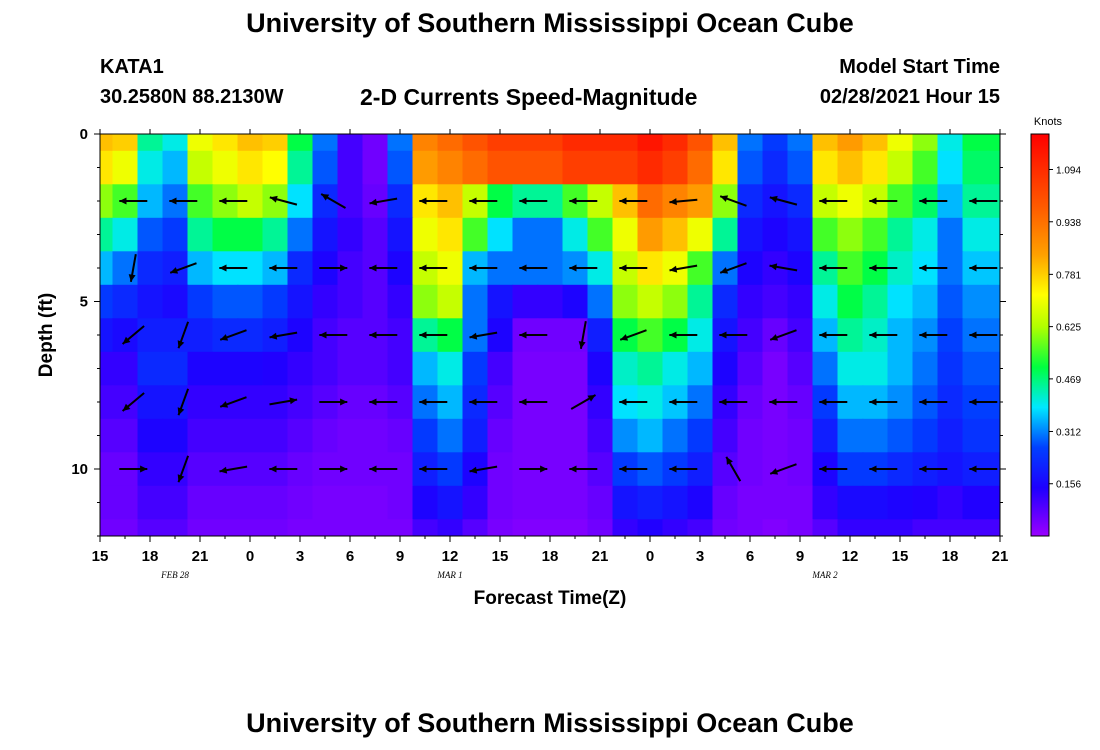 This screenshot has height=750, width=1100. I want to click on x-axis-title: Forecast Time(Z), so click(550, 598).